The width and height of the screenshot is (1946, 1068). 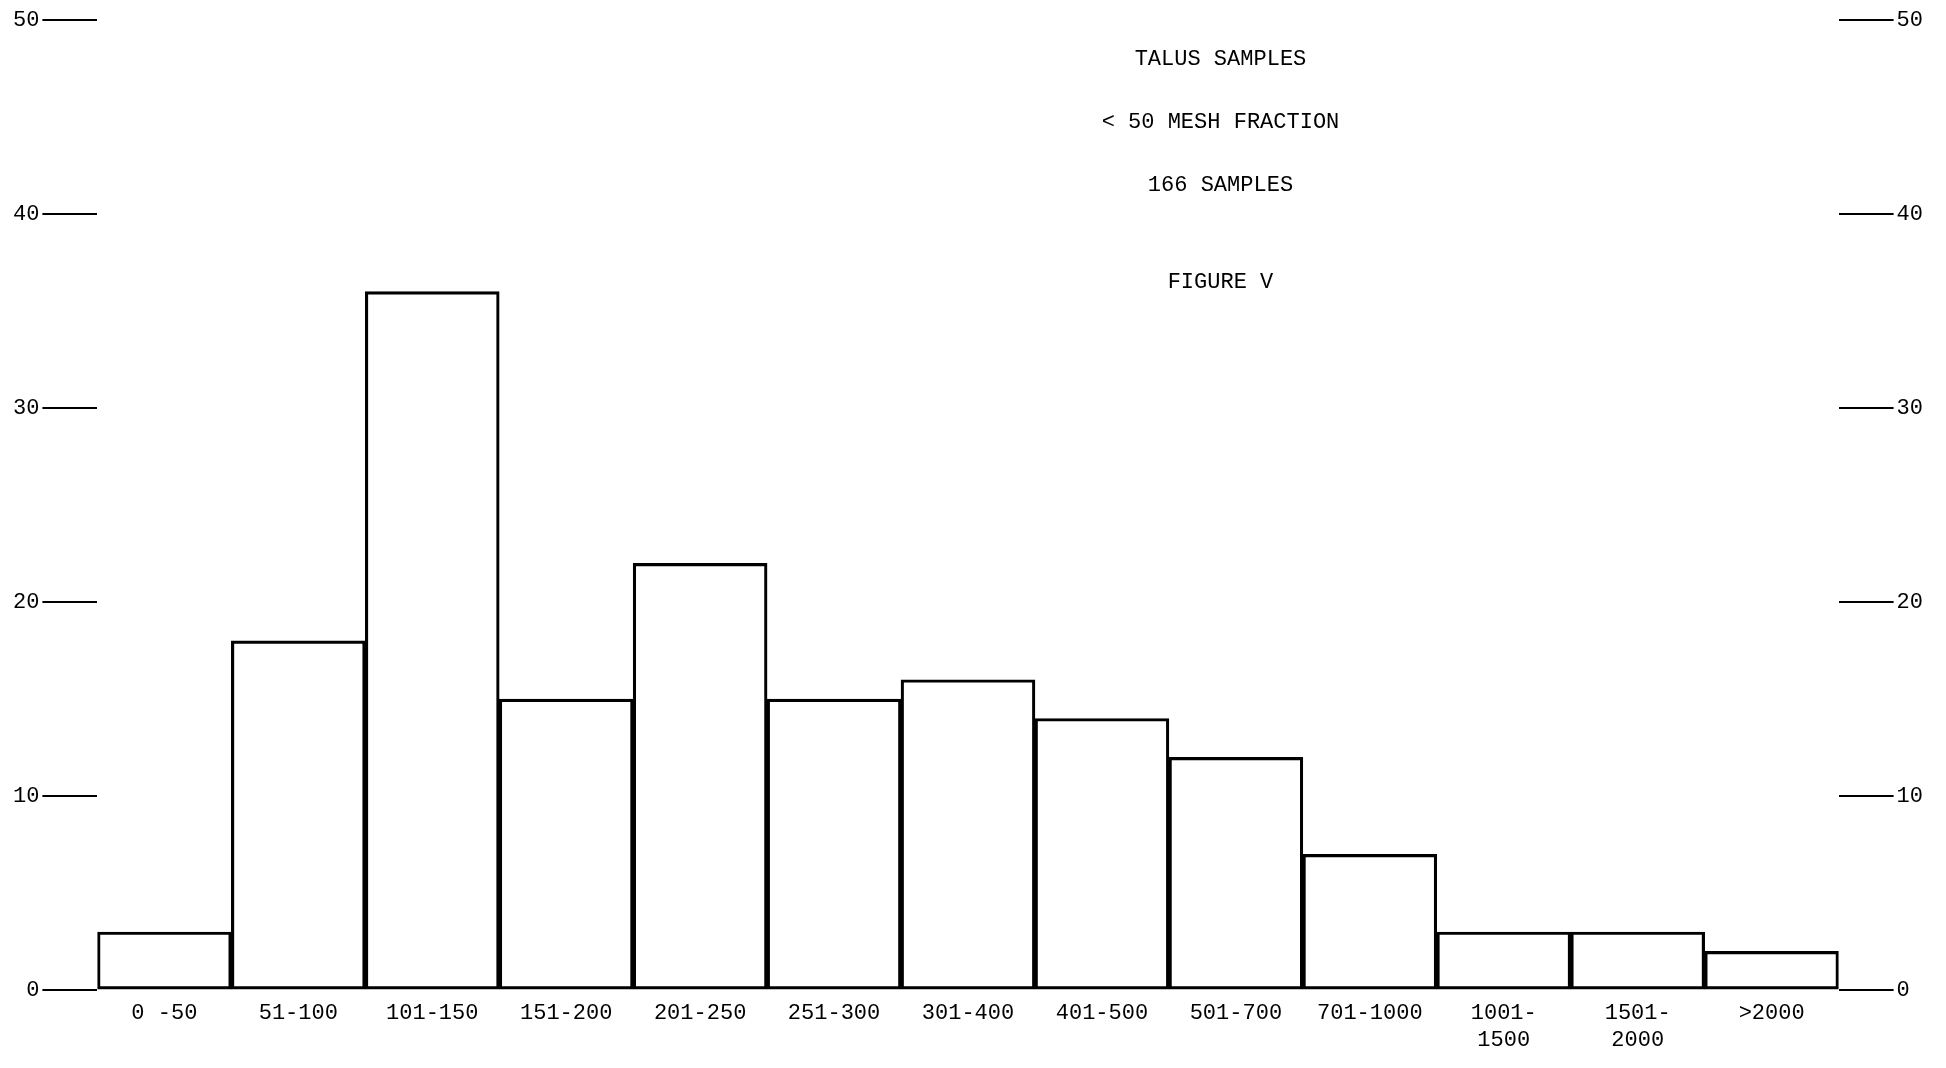 I want to click on x-tick-label: 0 -50, so click(x=164, y=1014).